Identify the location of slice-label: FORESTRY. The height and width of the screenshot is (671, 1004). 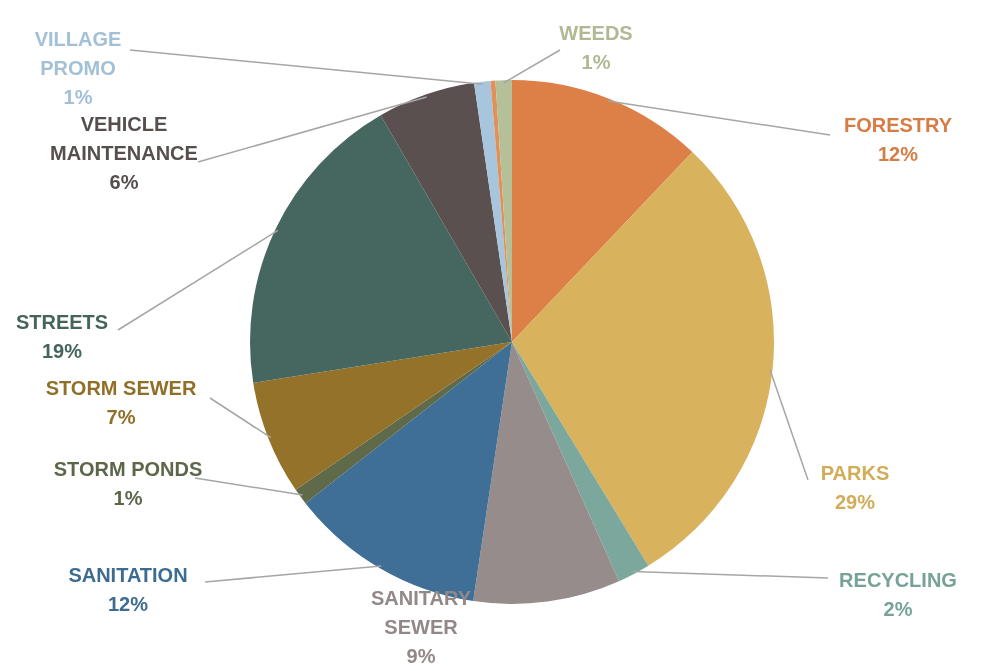
(898, 124).